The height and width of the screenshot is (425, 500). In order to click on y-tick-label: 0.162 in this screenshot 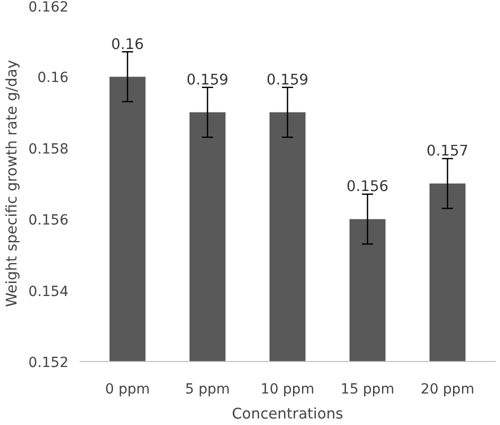, I will do `click(48, 8)`.